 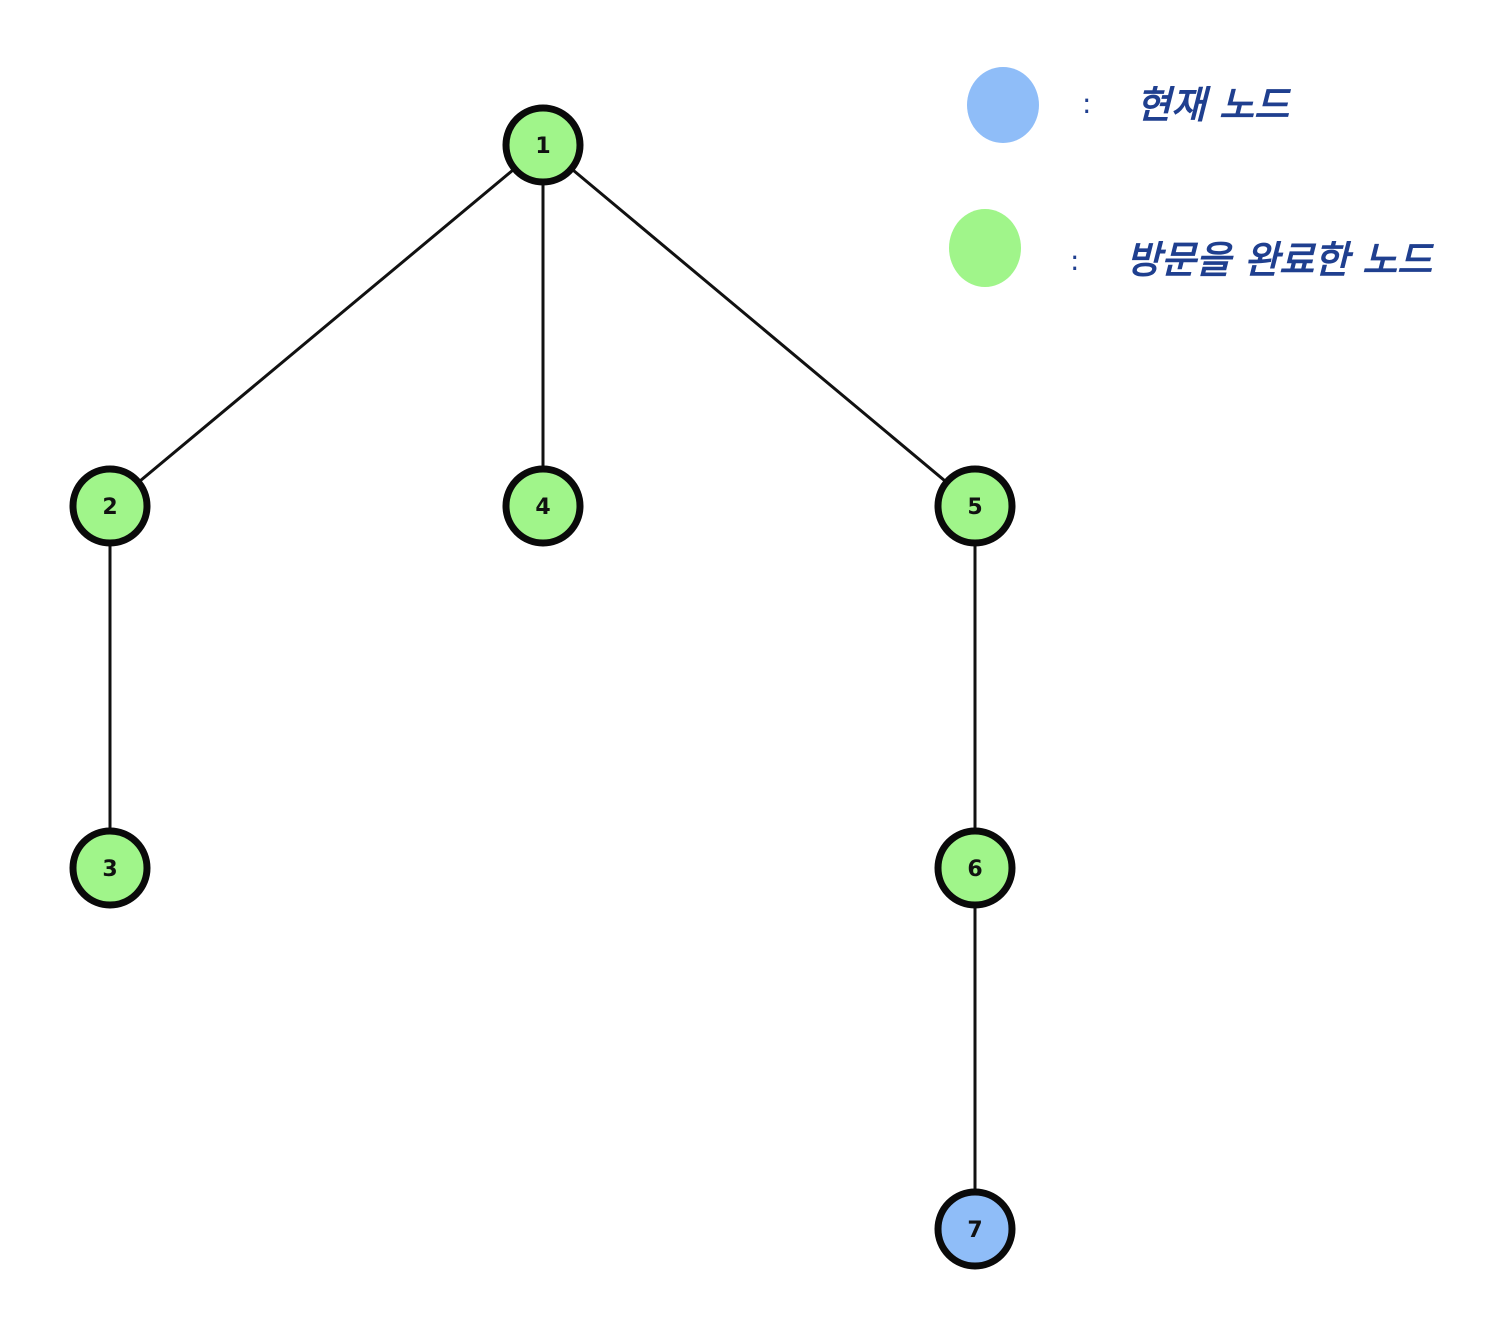 I want to click on node-label-5: 5, so click(x=974, y=507).